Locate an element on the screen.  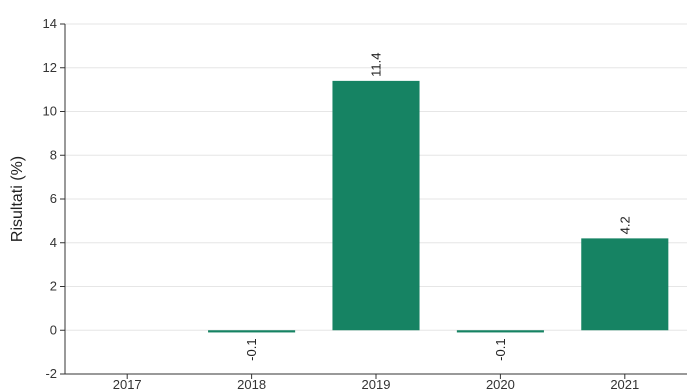
y-tick-label: 12 is located at coordinates (50, 67).